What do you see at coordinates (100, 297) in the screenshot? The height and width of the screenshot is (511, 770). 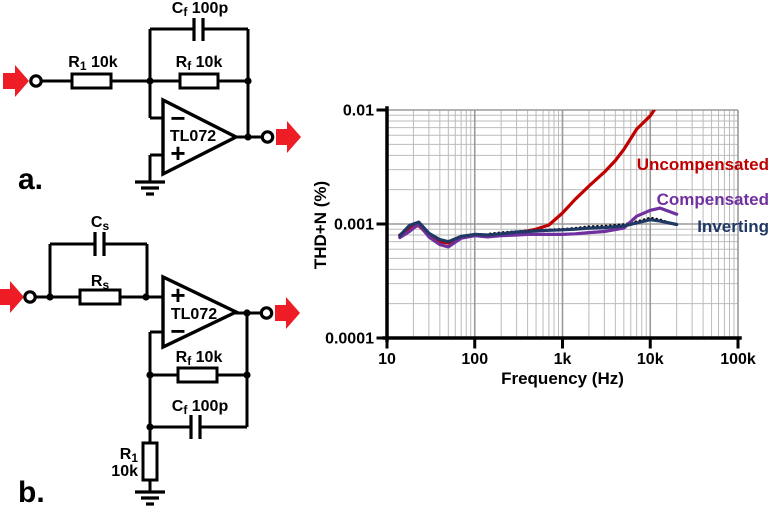 I see `rs-resistor` at bounding box center [100, 297].